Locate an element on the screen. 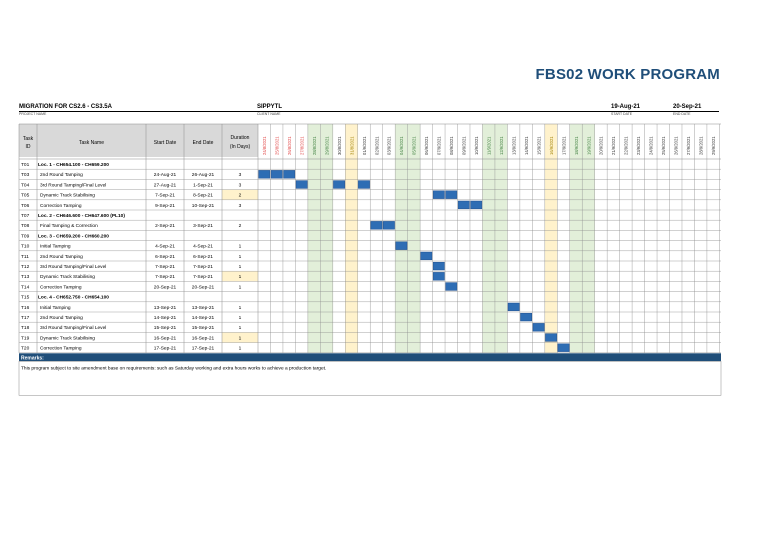  day-label: 25/8/2021 is located at coordinates (277, 145).